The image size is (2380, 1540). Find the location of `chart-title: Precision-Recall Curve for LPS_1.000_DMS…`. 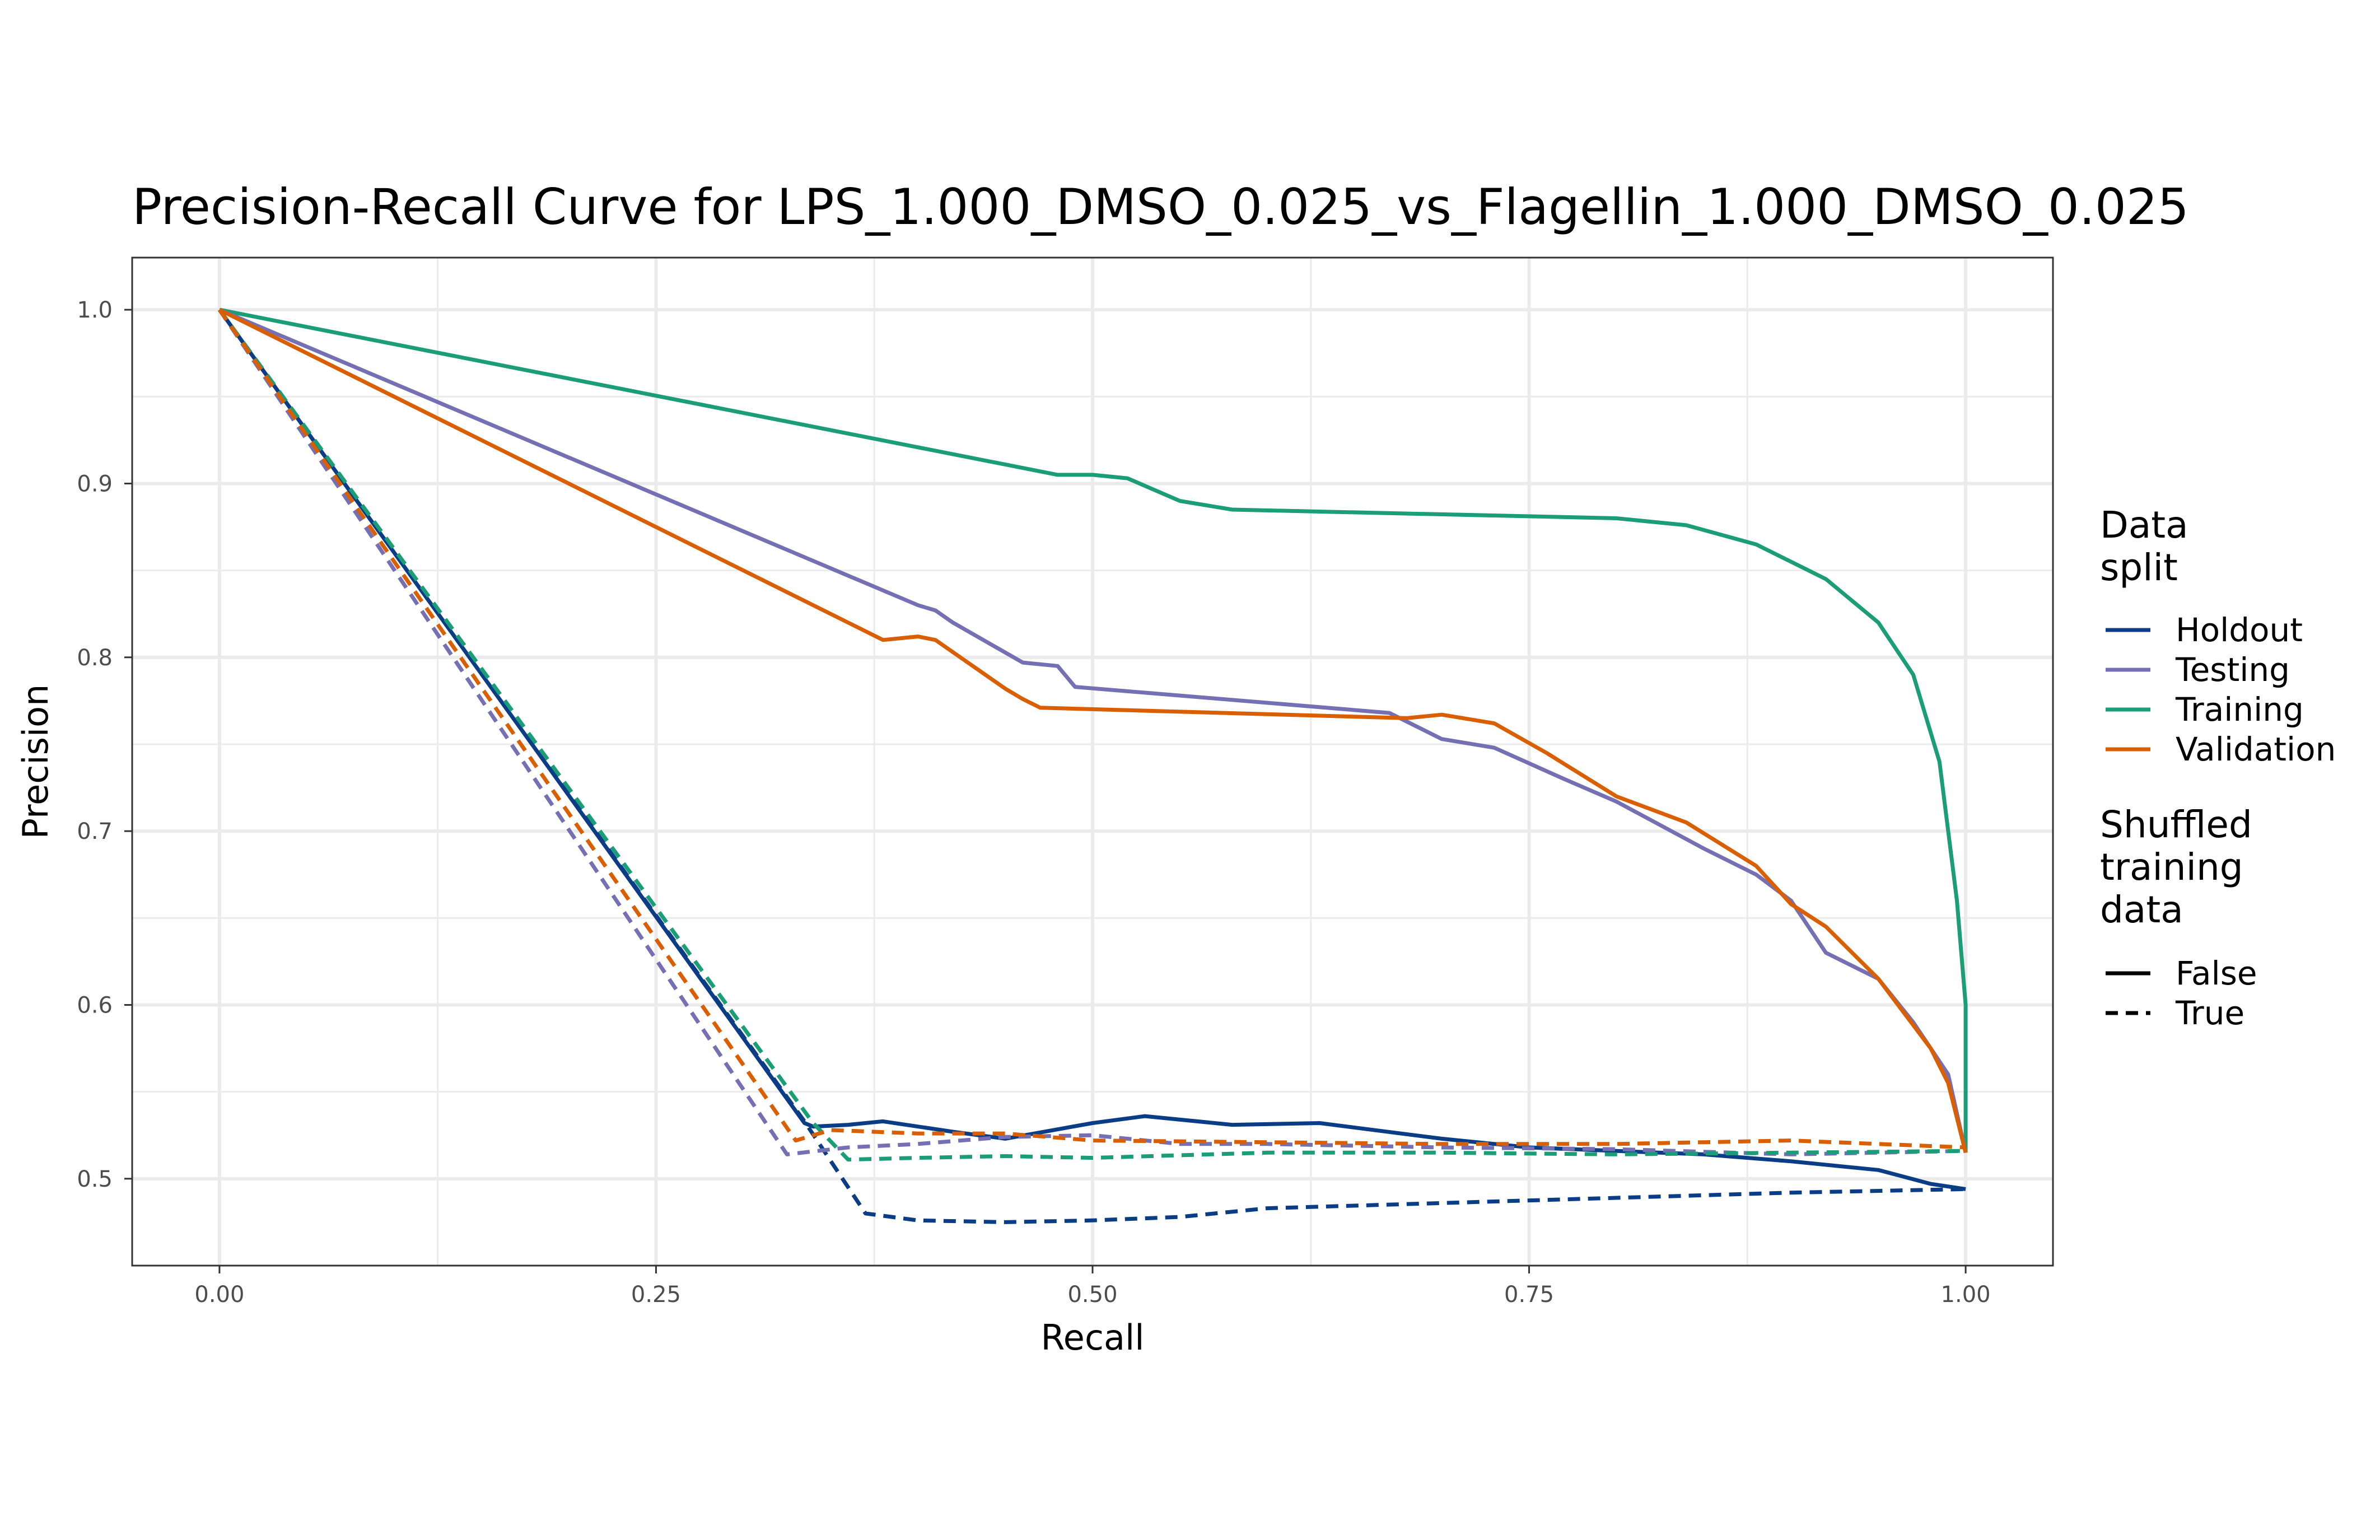

chart-title: Precision-Recall Curve for LPS_1.000_DMS… is located at coordinates (1161, 207).